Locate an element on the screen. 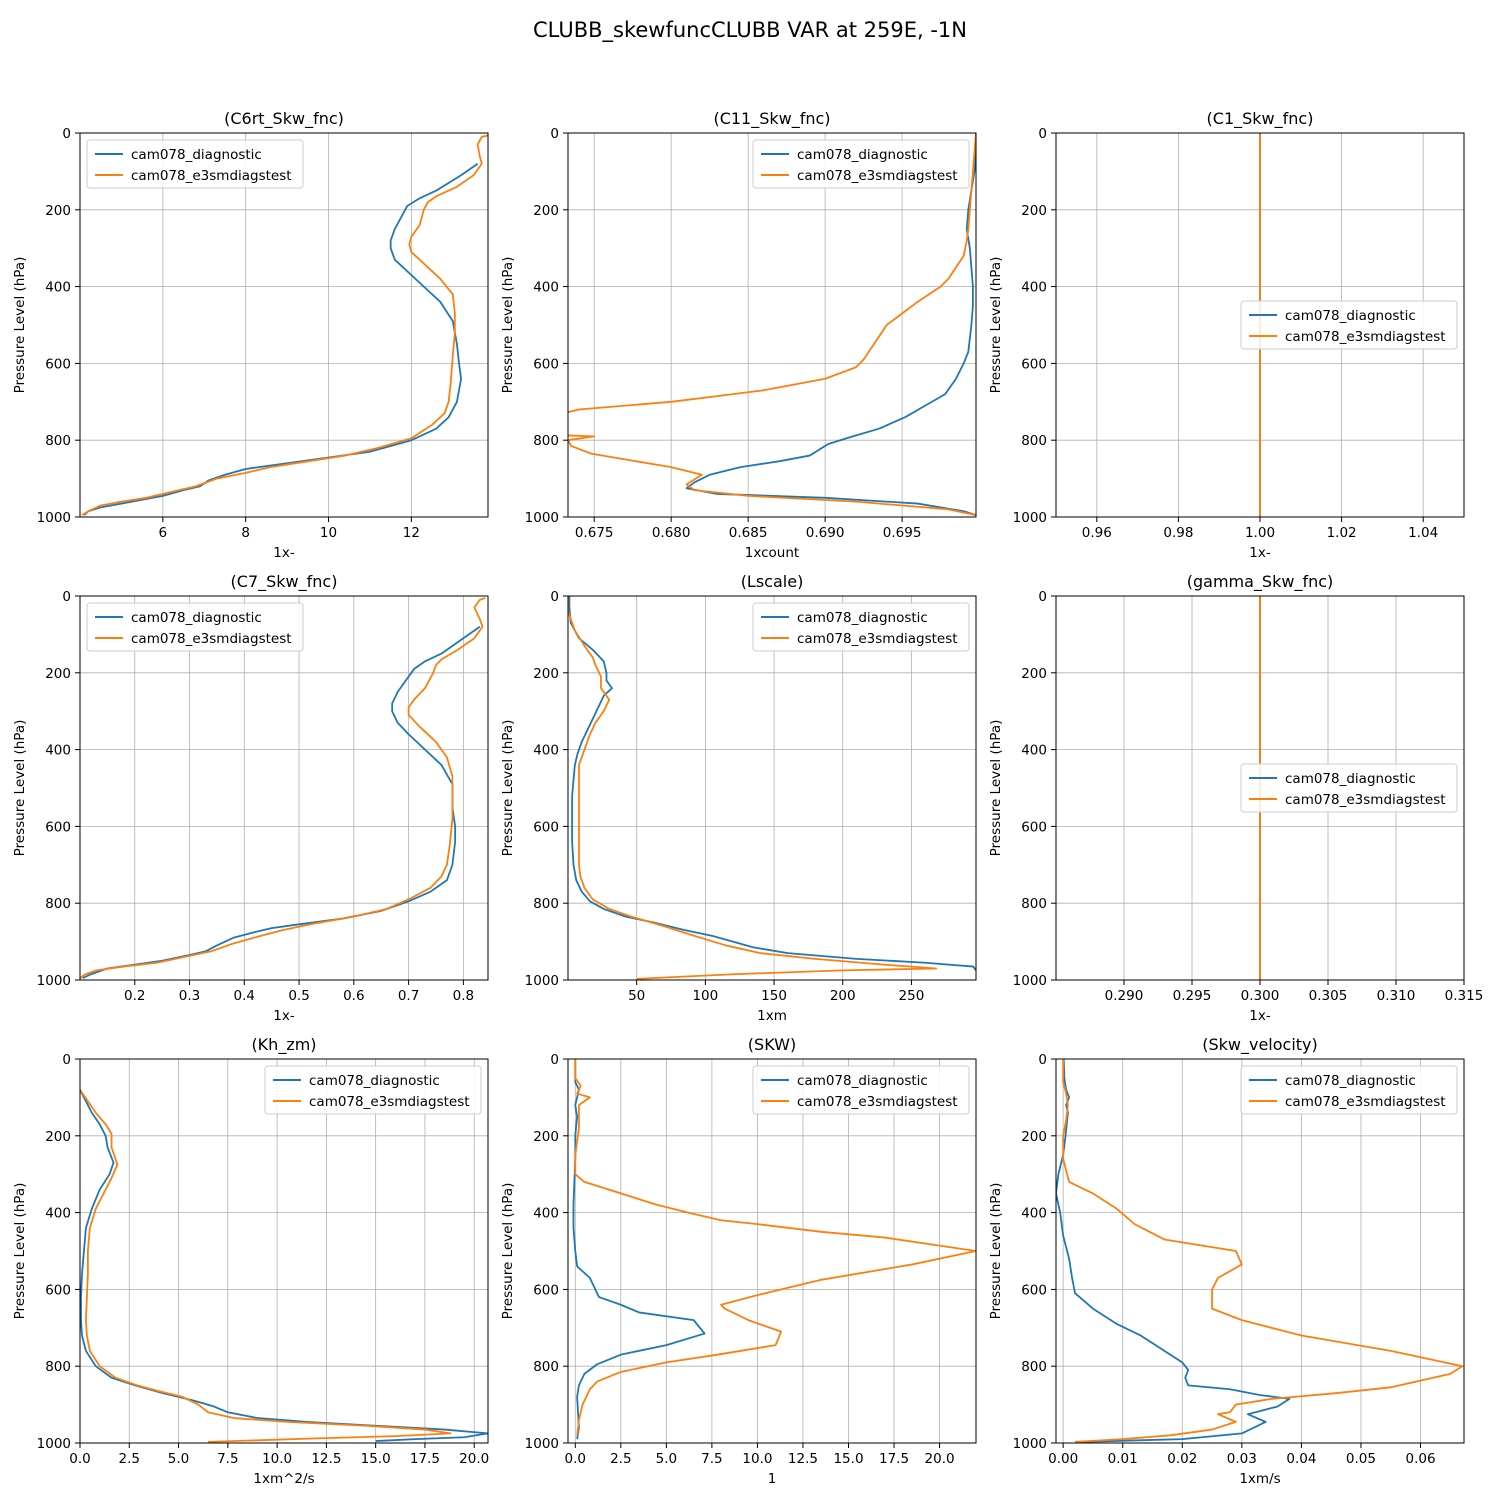  x-tick-label: 0.695 is located at coordinates (902, 533).